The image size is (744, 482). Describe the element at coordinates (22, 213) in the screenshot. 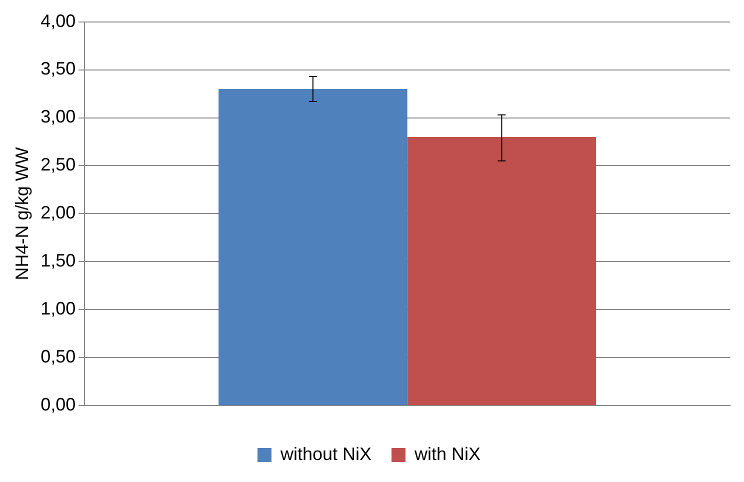

I see `y-axis-title: NH4-N g/kg WW` at that location.